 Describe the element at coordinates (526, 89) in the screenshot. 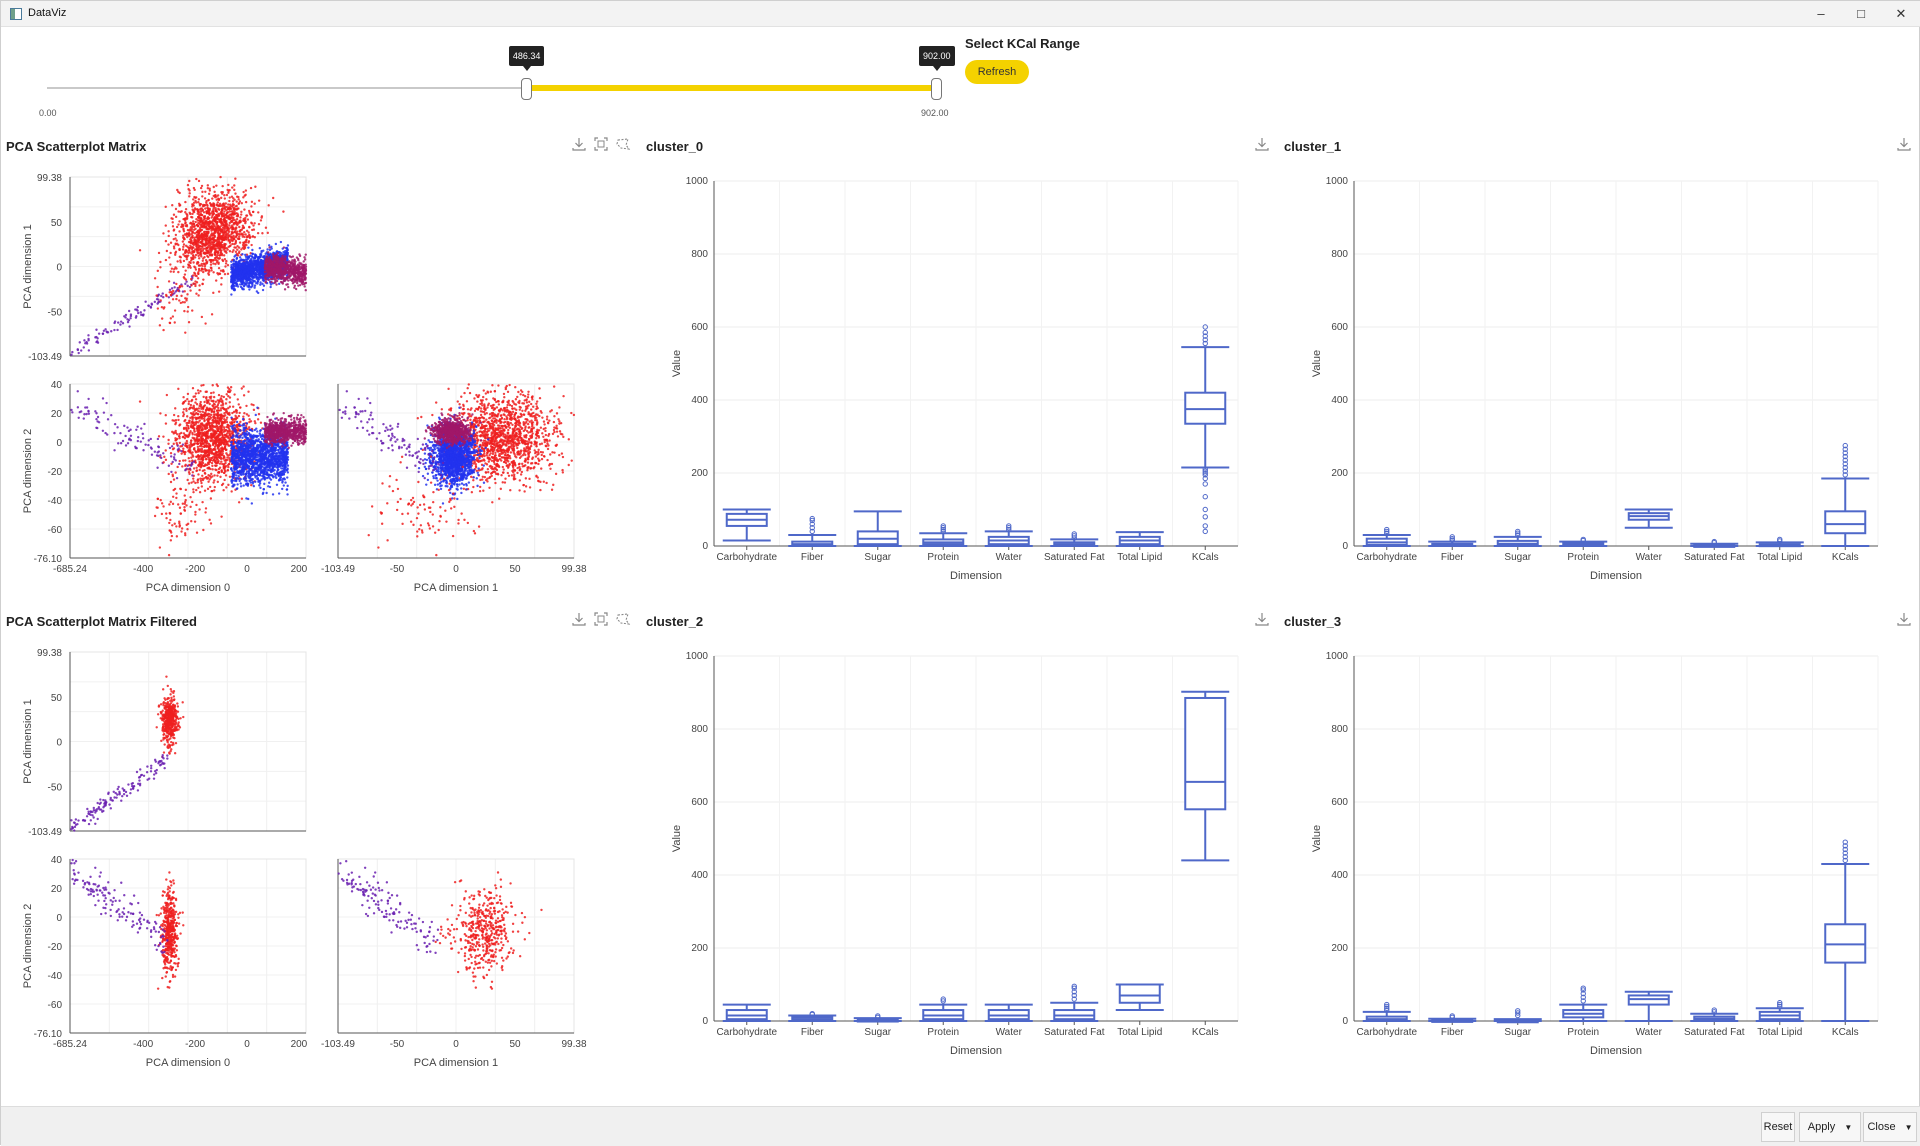

I see `slider-handle-low` at that location.